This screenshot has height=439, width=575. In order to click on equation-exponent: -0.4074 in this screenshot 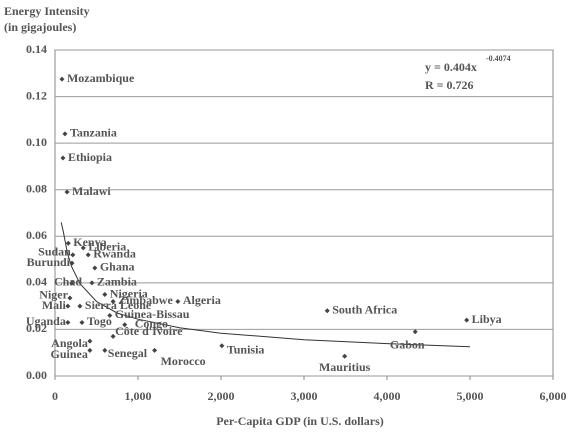, I will do `click(498, 58)`.